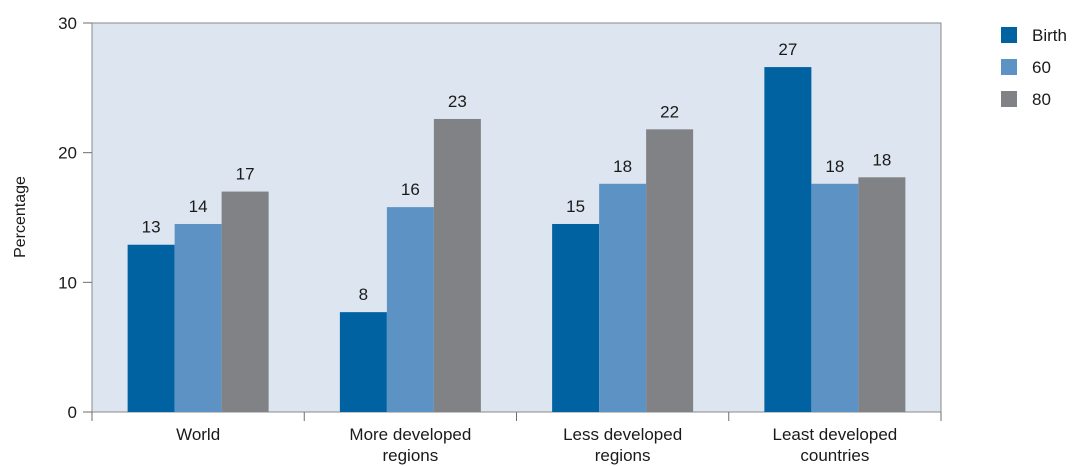  I want to click on data-label: 16, so click(410, 189).